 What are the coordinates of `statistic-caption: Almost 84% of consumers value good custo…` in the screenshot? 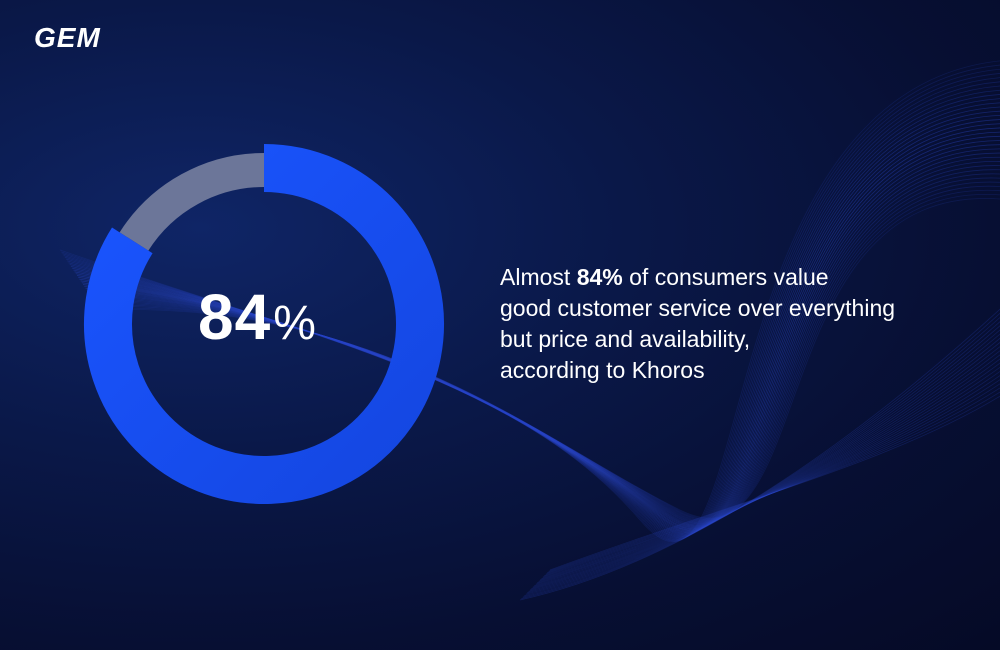 It's located at (730, 324).